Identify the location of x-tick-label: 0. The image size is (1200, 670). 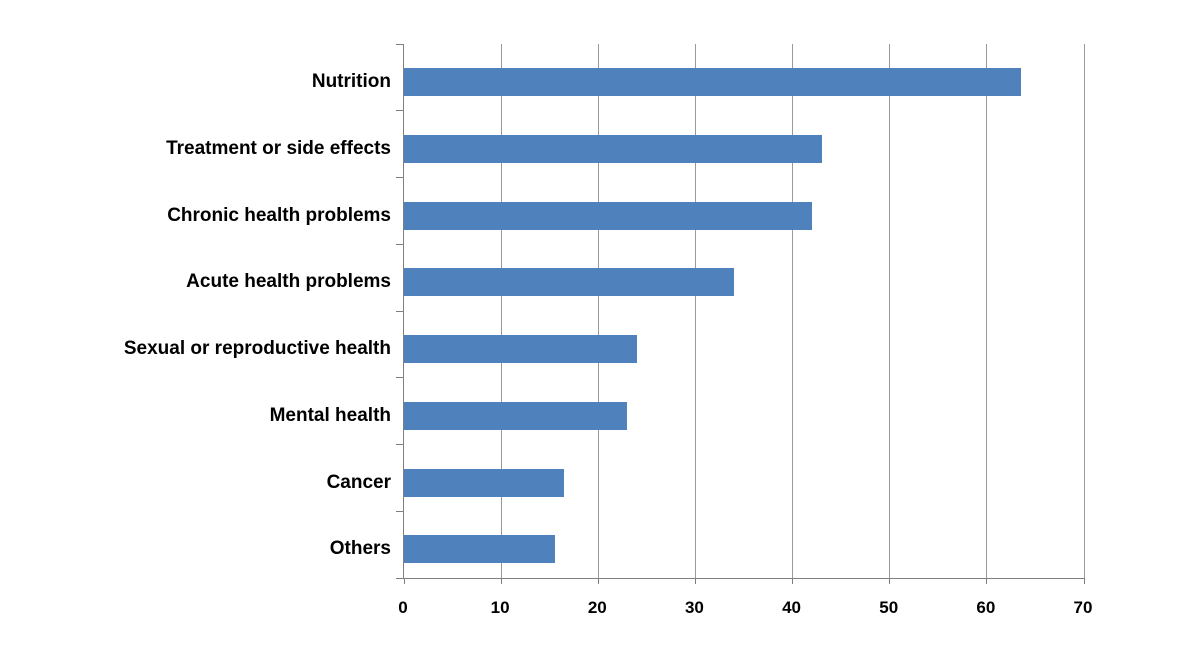
(403, 607).